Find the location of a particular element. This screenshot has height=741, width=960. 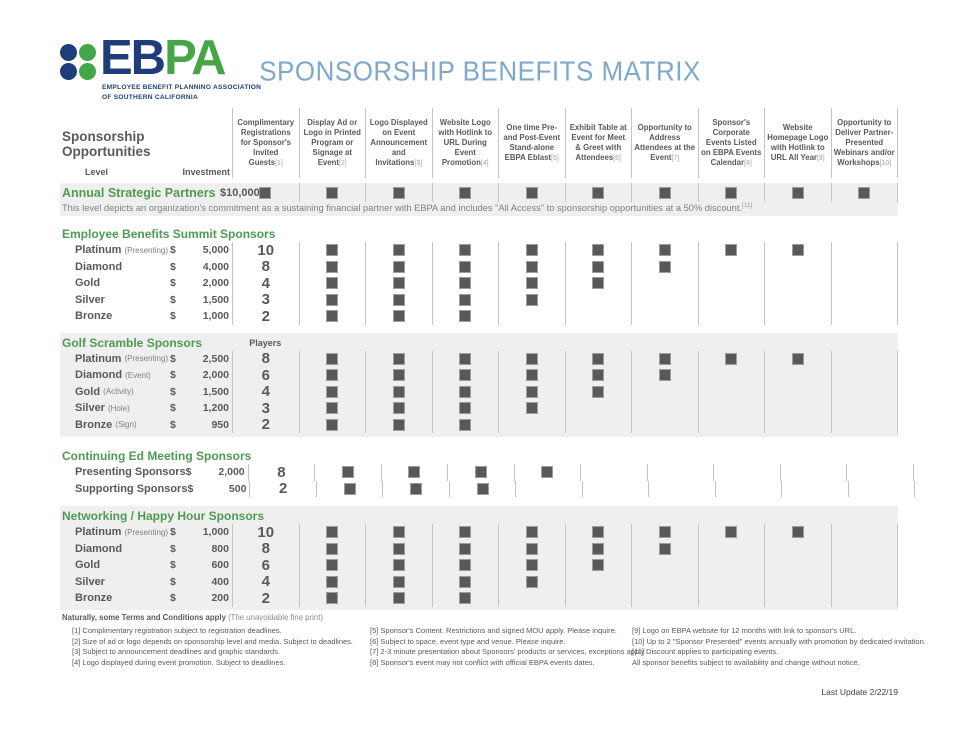

investment-amount: 1,200 is located at coordinates (215, 408).